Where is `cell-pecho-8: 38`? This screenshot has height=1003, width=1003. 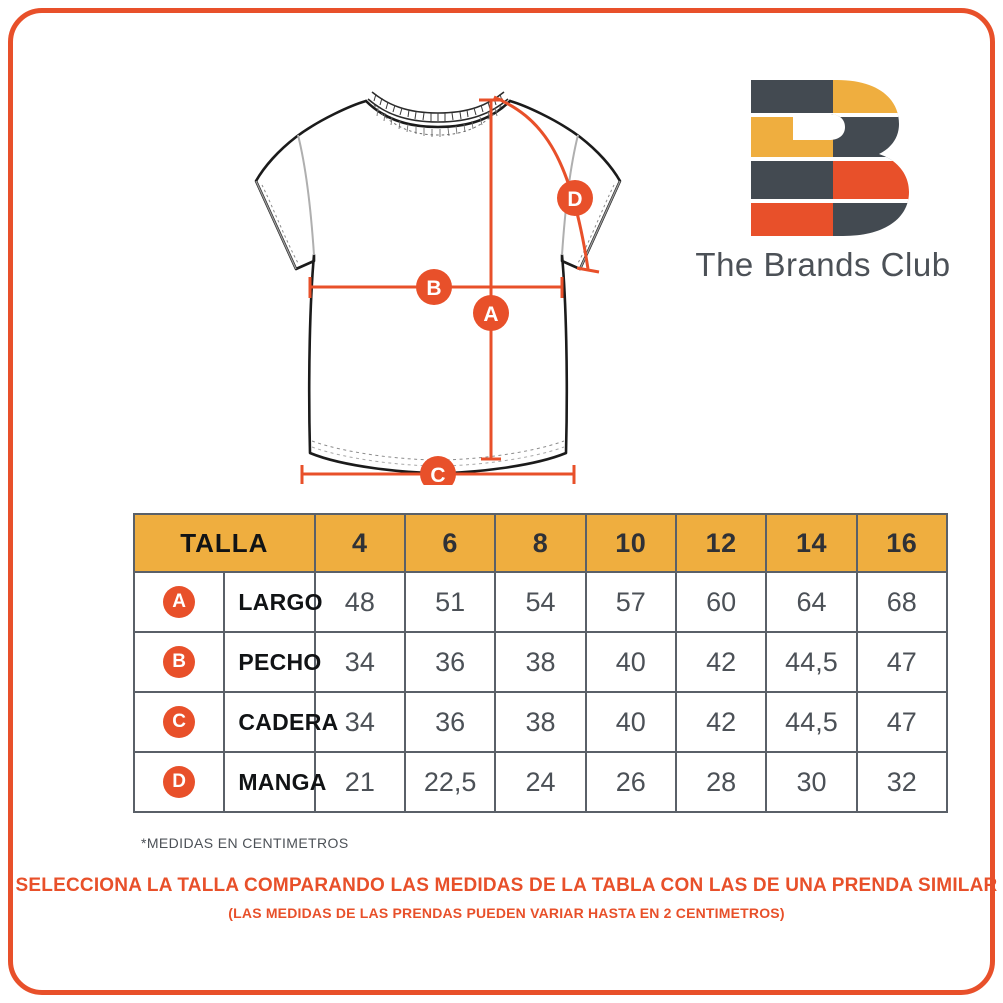
cell-pecho-8: 38 is located at coordinates (540, 662).